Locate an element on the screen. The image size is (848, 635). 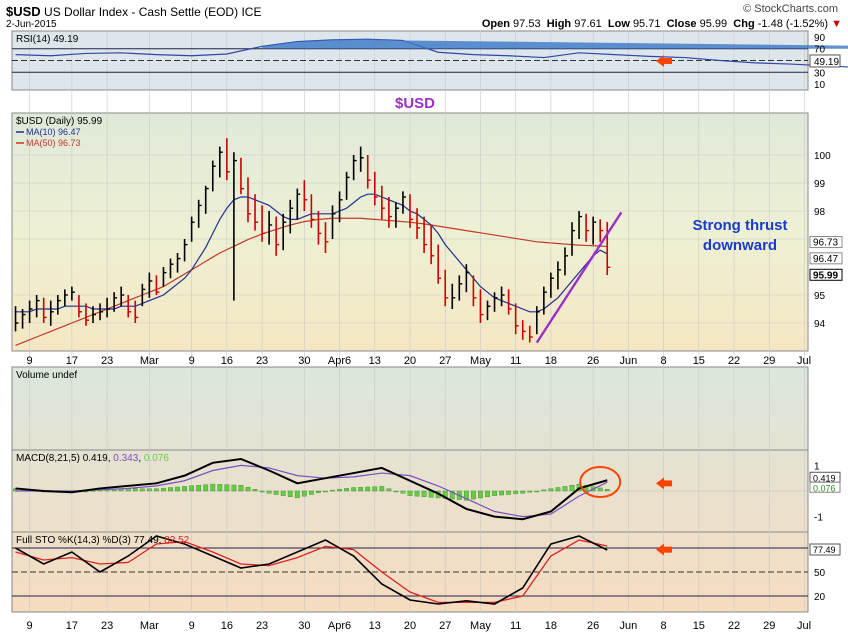
sto-current-box is located at coordinates (825, 549).